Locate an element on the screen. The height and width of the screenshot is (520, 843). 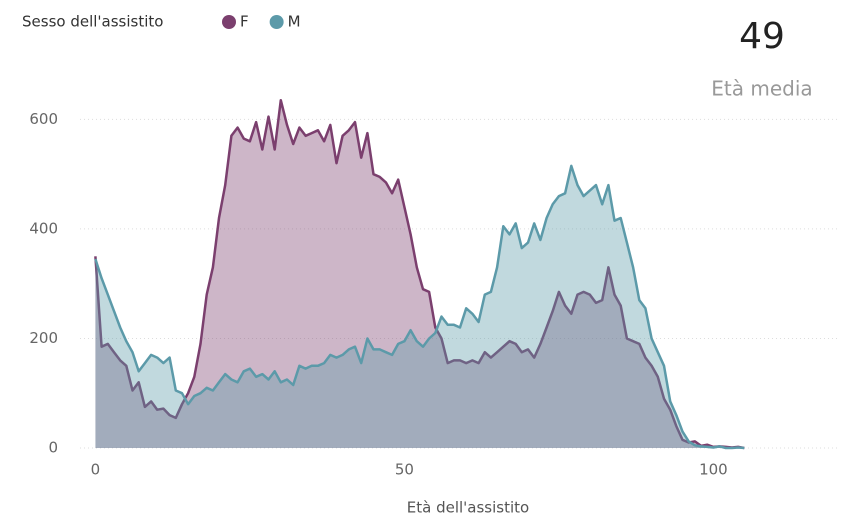
kpi-value: 49 is located at coordinates (762, 36).